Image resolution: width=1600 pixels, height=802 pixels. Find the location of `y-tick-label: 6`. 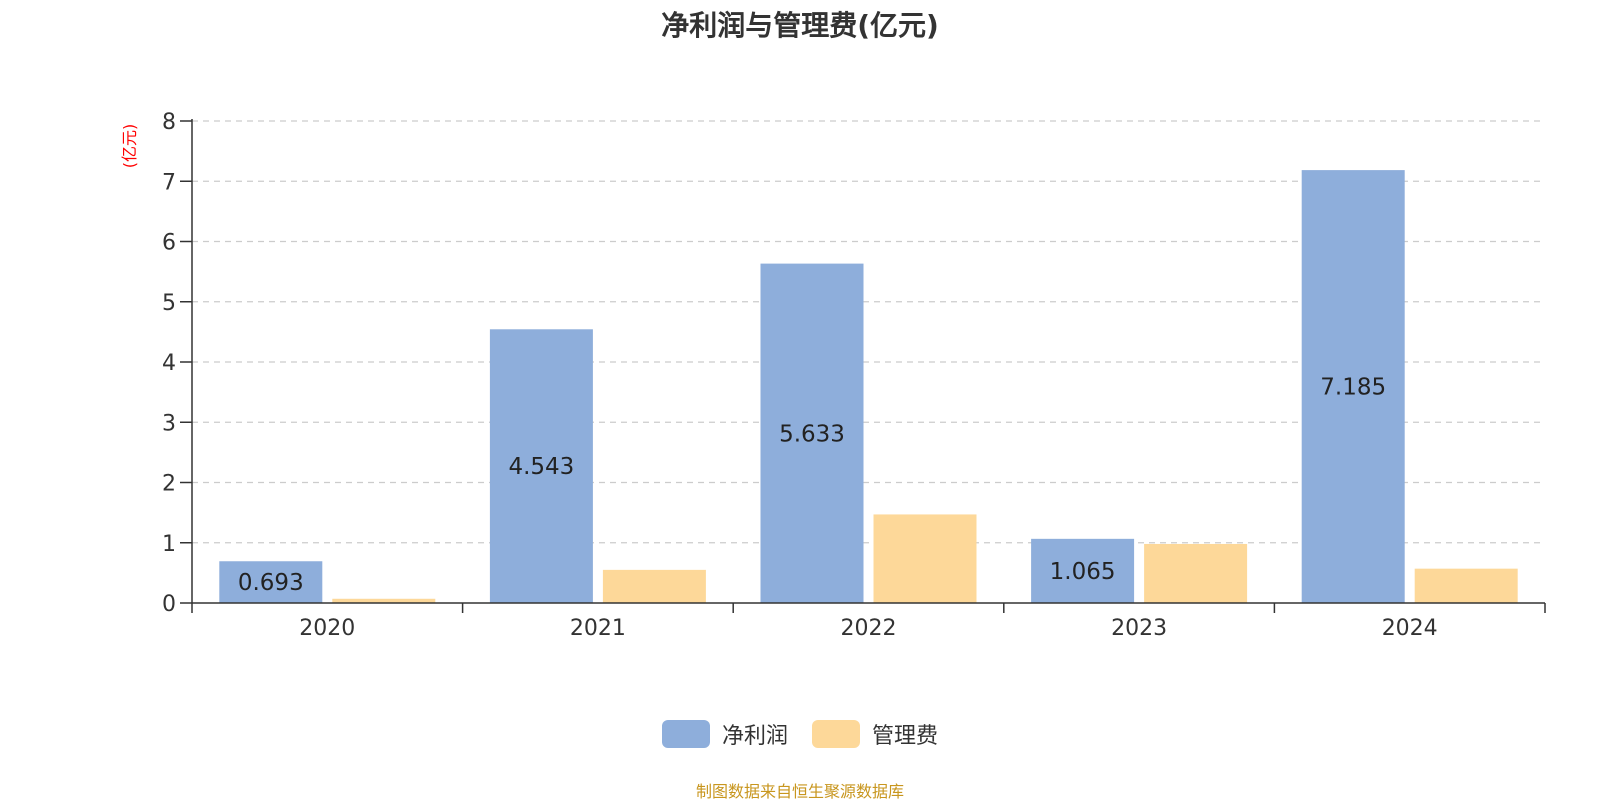

y-tick-label: 6 is located at coordinates (169, 243).